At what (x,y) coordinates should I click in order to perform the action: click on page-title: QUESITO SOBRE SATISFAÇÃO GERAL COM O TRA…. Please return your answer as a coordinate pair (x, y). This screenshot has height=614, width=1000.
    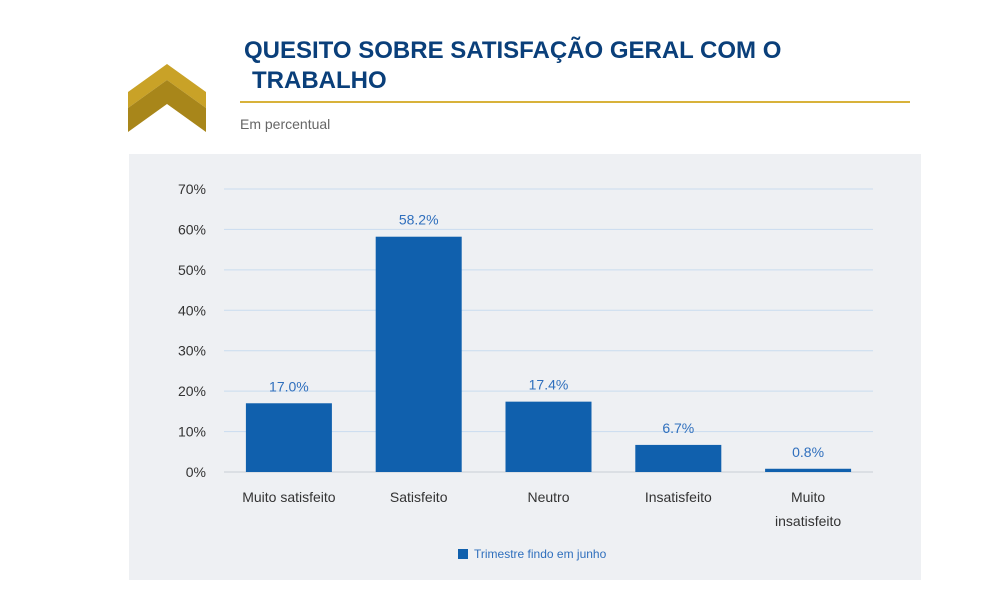
    Looking at the image, I should click on (584, 66).